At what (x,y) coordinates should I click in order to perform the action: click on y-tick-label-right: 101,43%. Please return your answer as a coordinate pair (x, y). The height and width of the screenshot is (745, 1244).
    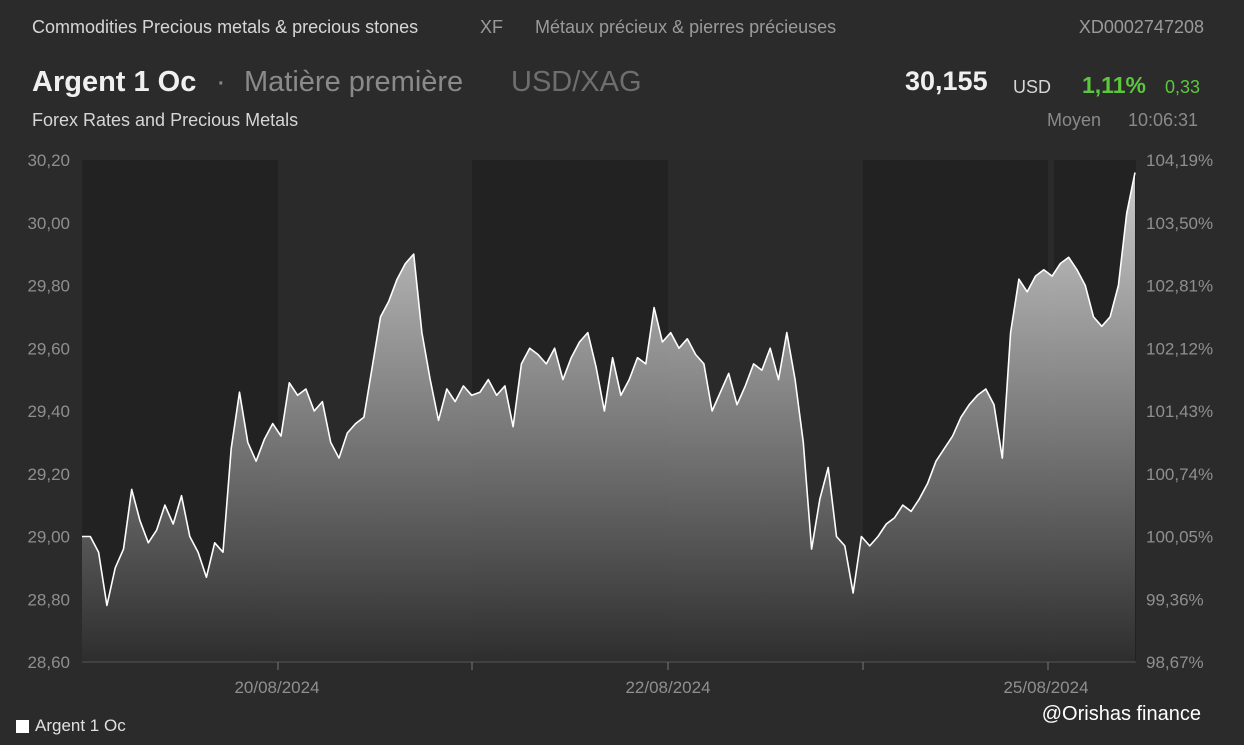
    Looking at the image, I should click on (1179, 411).